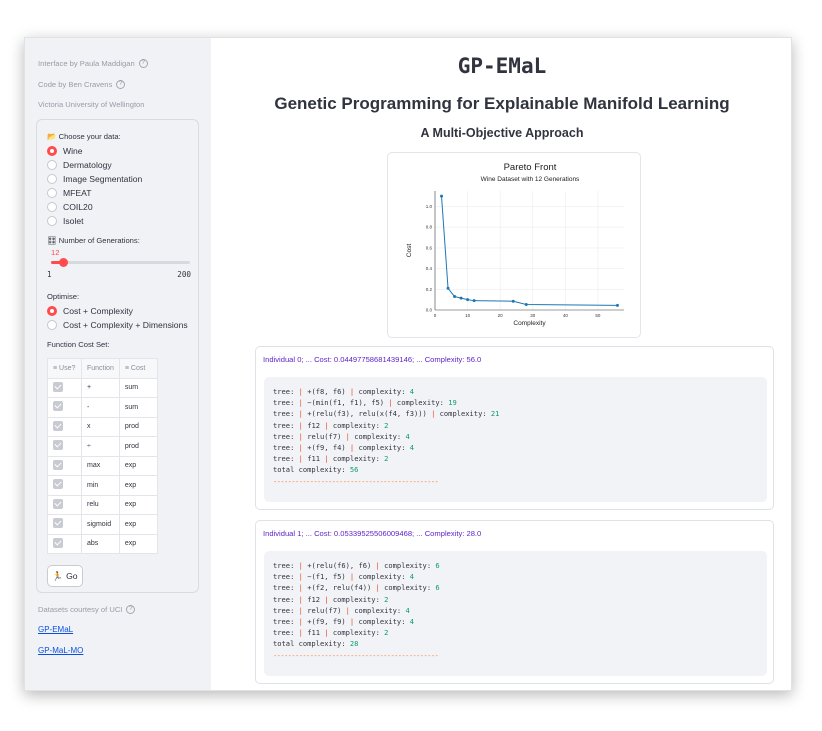  I want to click on radio-label: Cost + Complexity, so click(98, 311).